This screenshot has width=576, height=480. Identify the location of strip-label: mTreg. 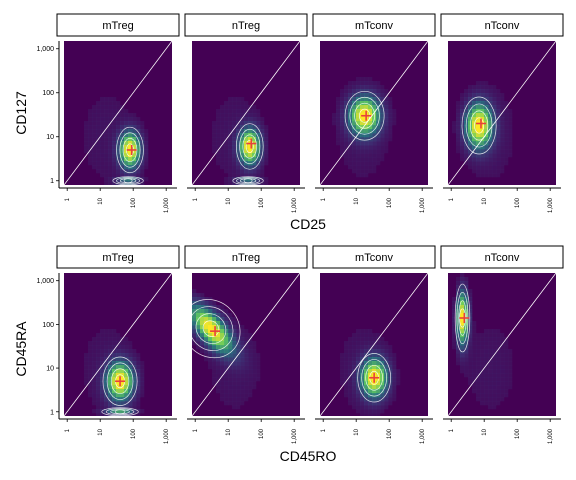
(117, 258).